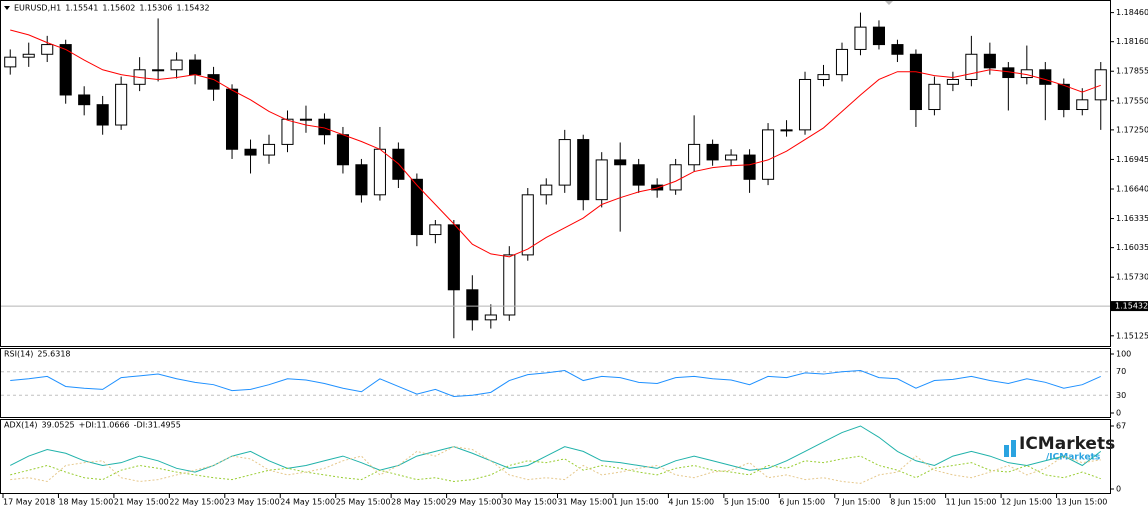  What do you see at coordinates (37, 8) in the screenshot?
I see `indicator-title: EURUSD,H1` at bounding box center [37, 8].